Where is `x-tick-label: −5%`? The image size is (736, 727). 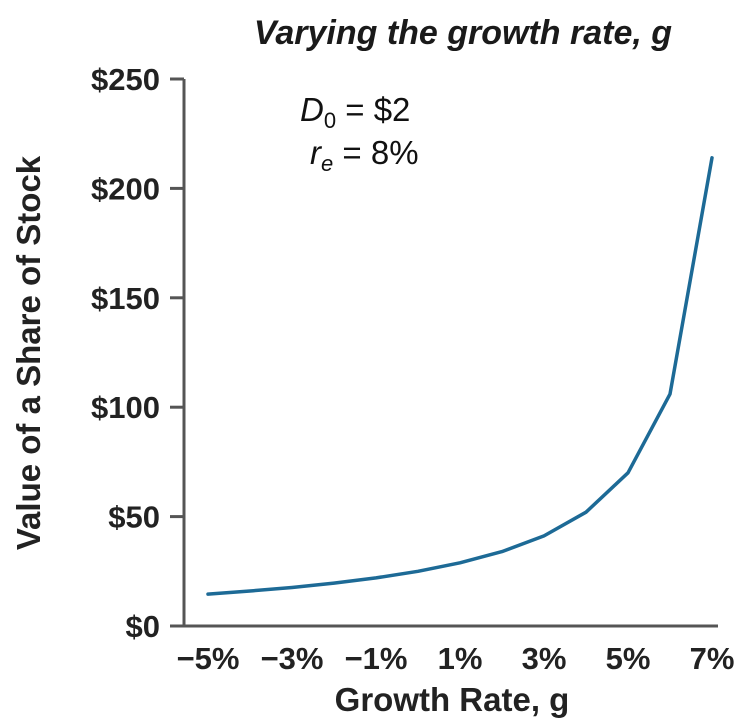
x-tick-label: −5% is located at coordinates (208, 658).